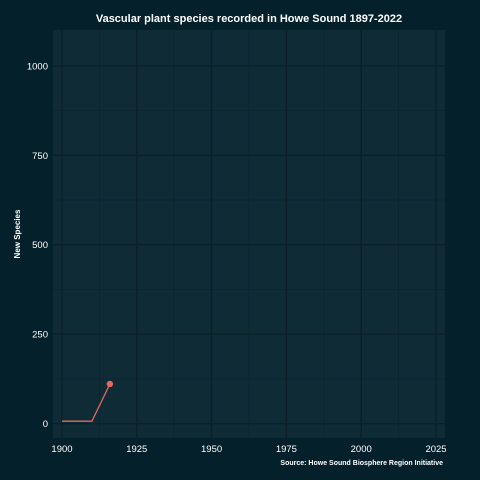  What do you see at coordinates (17, 233) in the screenshot?
I see `y-axis-label: New Species` at bounding box center [17, 233].